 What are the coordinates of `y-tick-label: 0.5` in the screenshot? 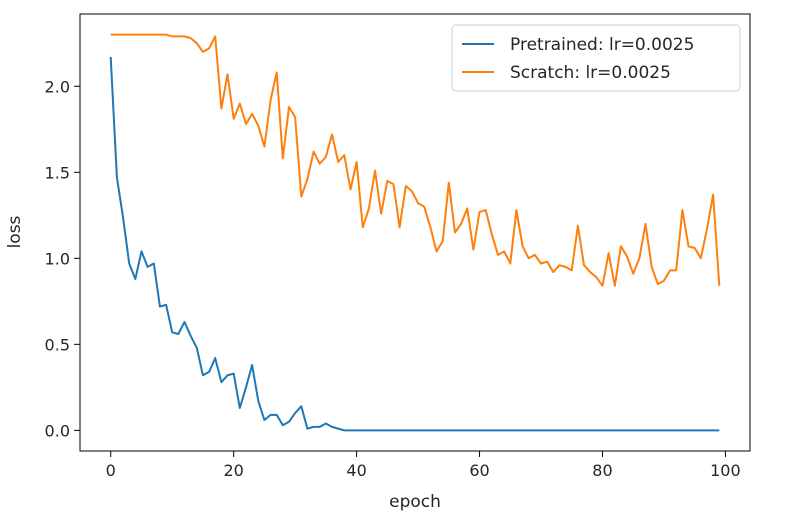 It's located at (57, 344).